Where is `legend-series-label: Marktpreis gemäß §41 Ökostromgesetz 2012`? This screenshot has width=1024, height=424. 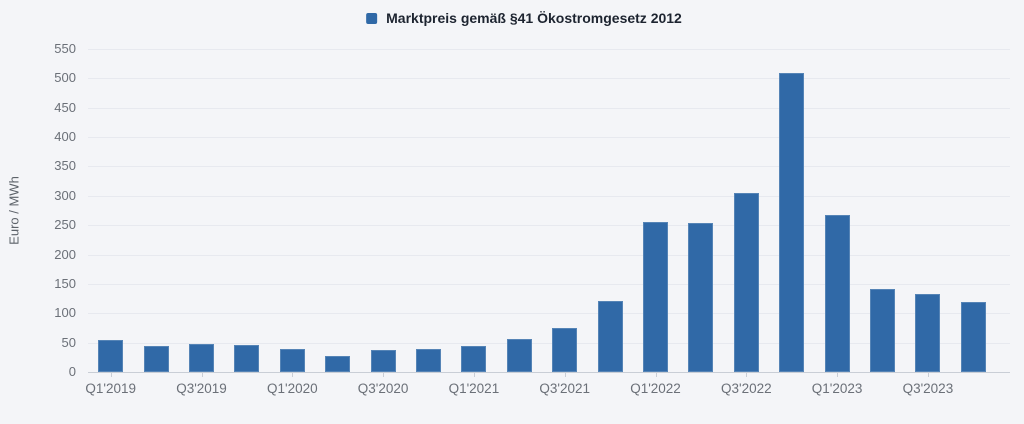
legend-series-label: Marktpreis gemäß §41 Ökostromgesetz 2012 is located at coordinates (534, 18).